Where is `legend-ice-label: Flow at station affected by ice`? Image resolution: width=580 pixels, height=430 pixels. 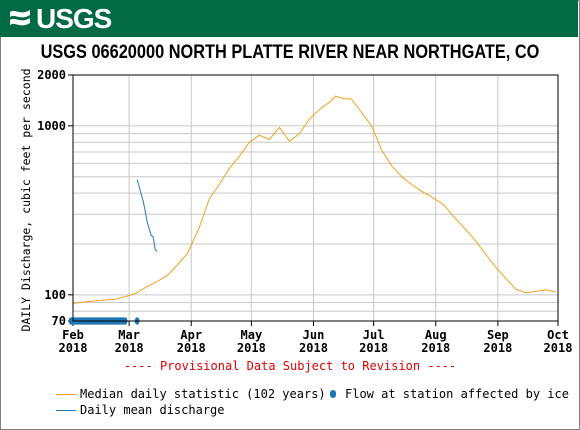
legend-ice-label: Flow at station affected by ice is located at coordinates (457, 394).